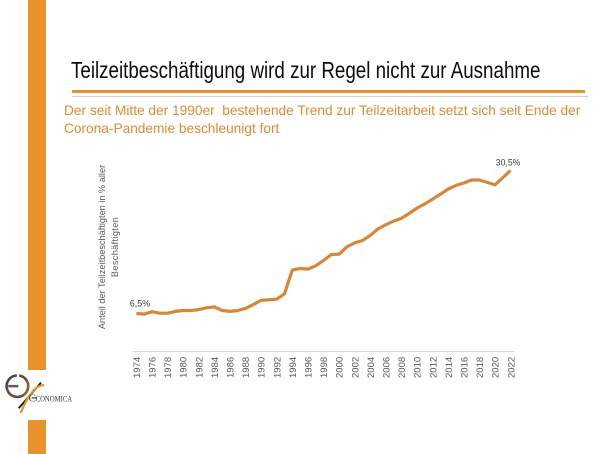 The height and width of the screenshot is (454, 605). What do you see at coordinates (433, 367) in the screenshot?
I see `svg-text: 2012` at bounding box center [433, 367].